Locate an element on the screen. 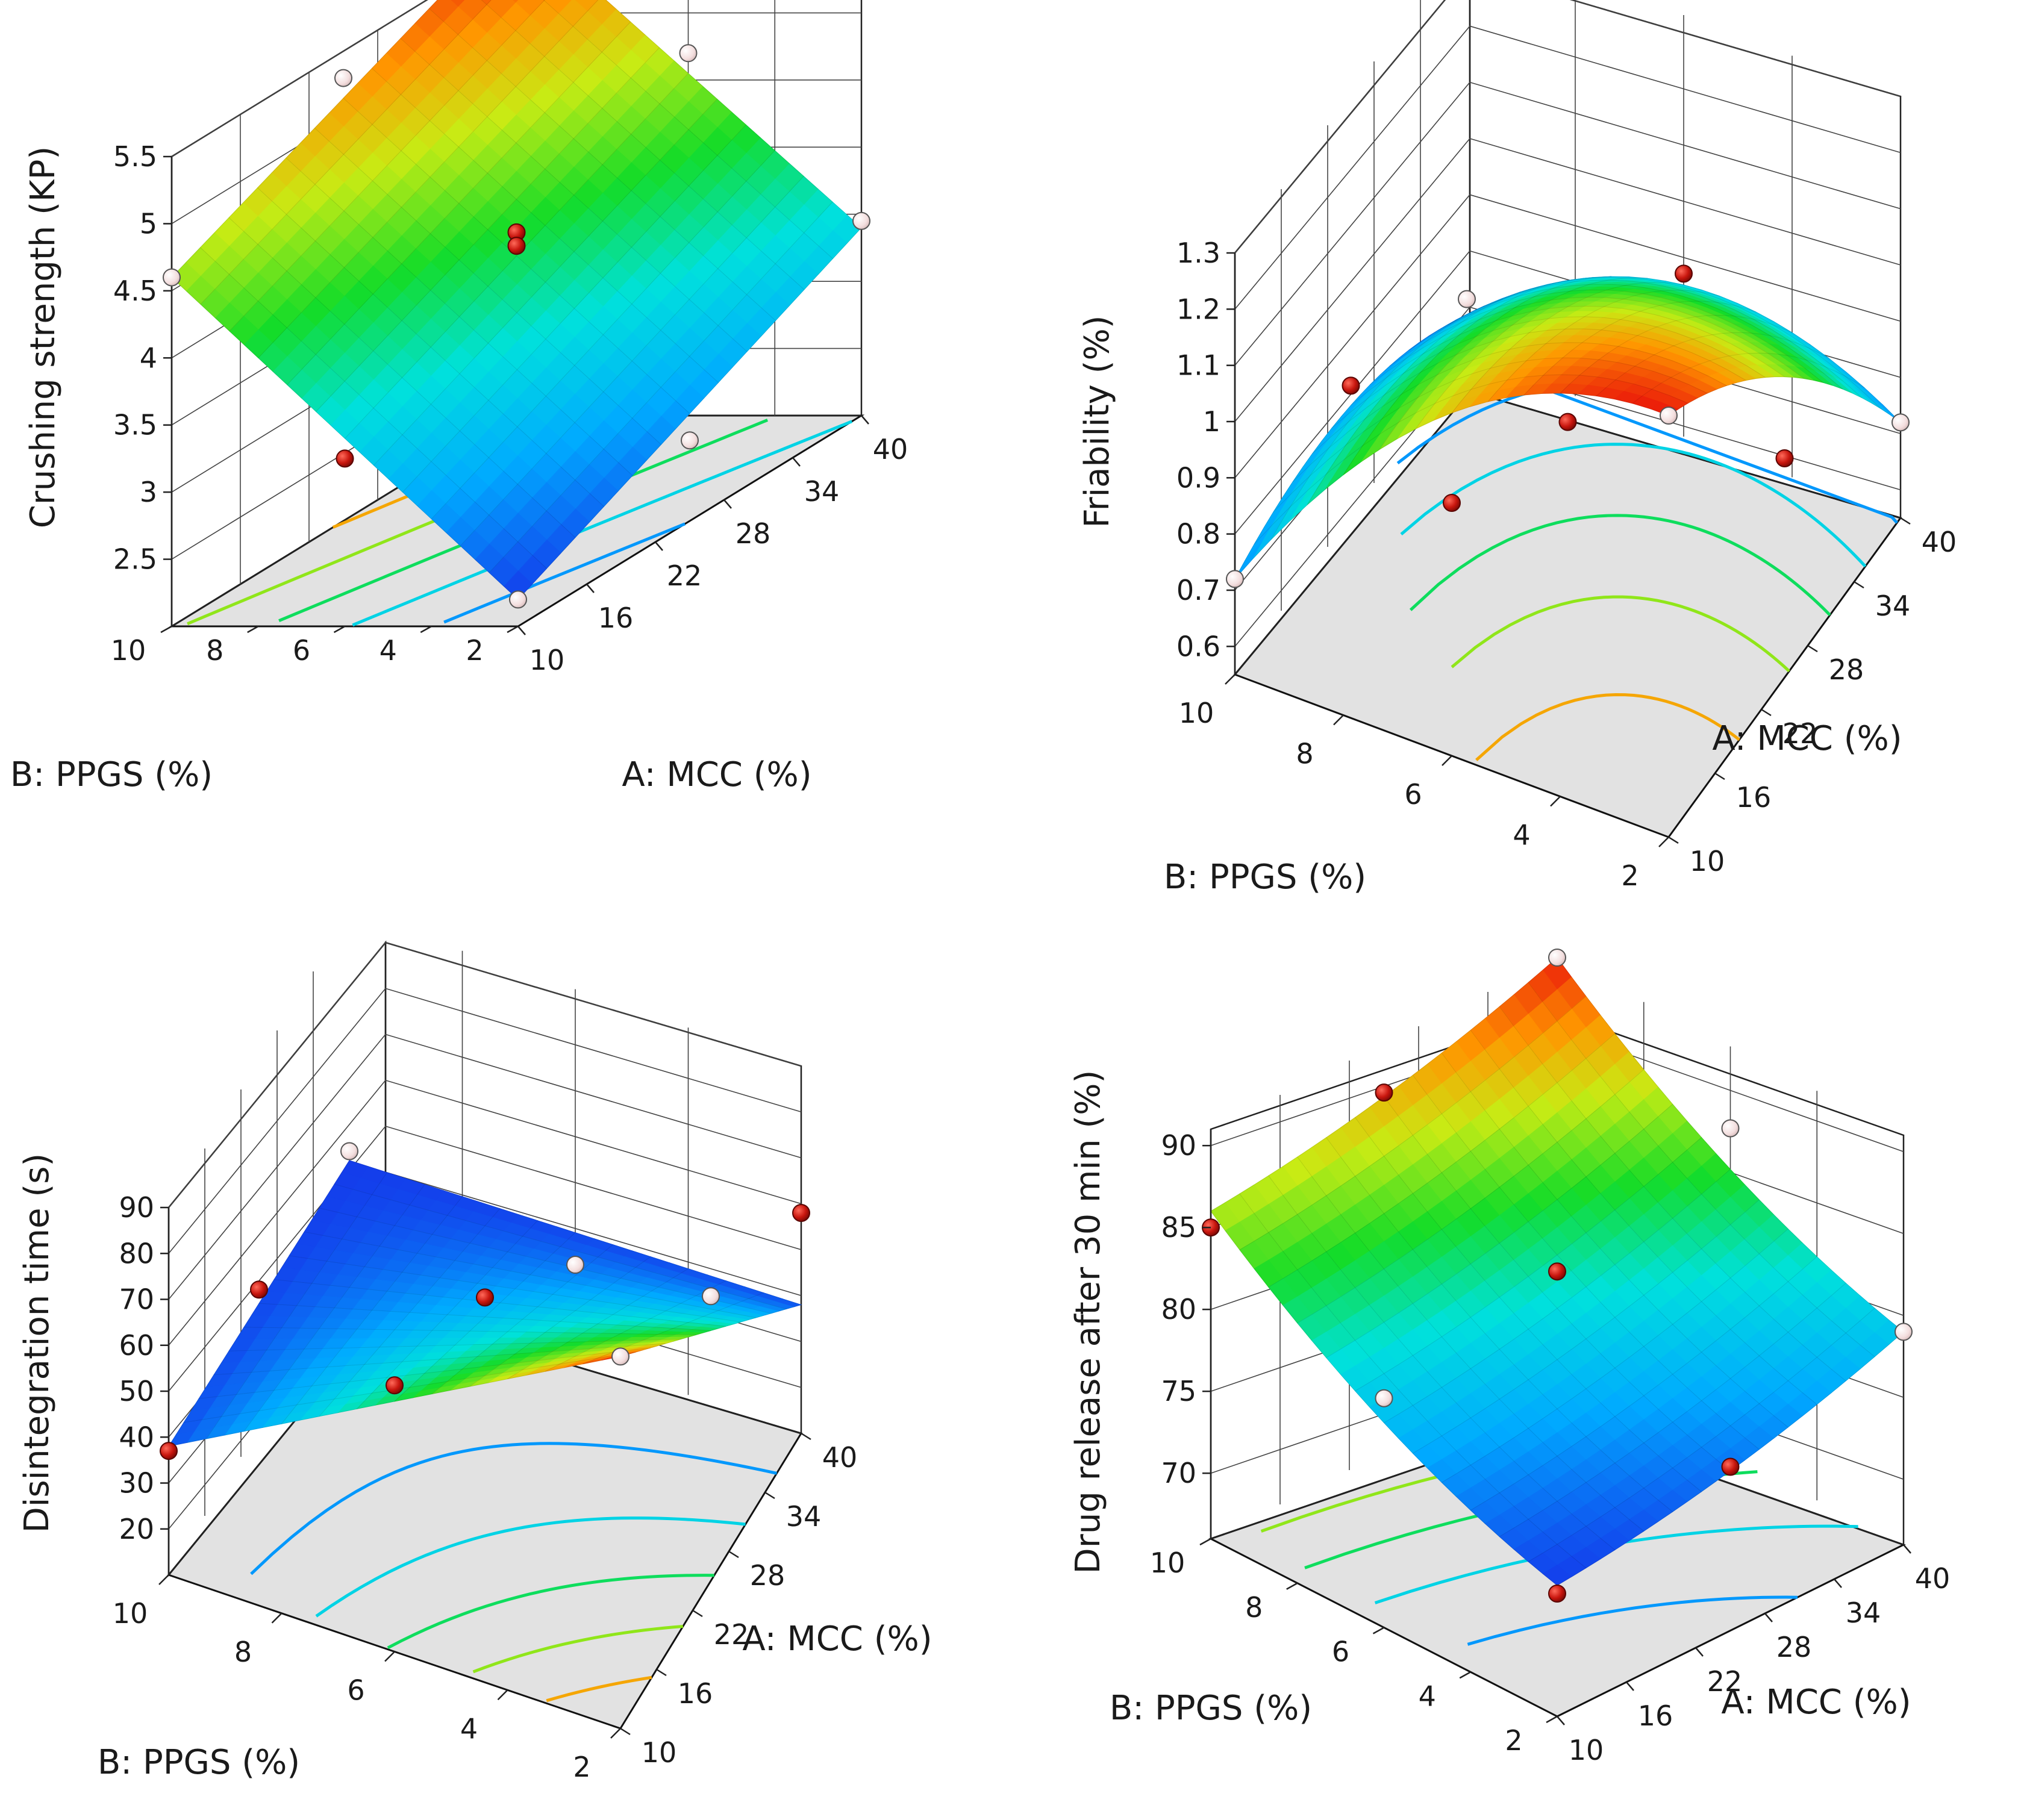  z-tick-label: 1.1 is located at coordinates (1198, 365).